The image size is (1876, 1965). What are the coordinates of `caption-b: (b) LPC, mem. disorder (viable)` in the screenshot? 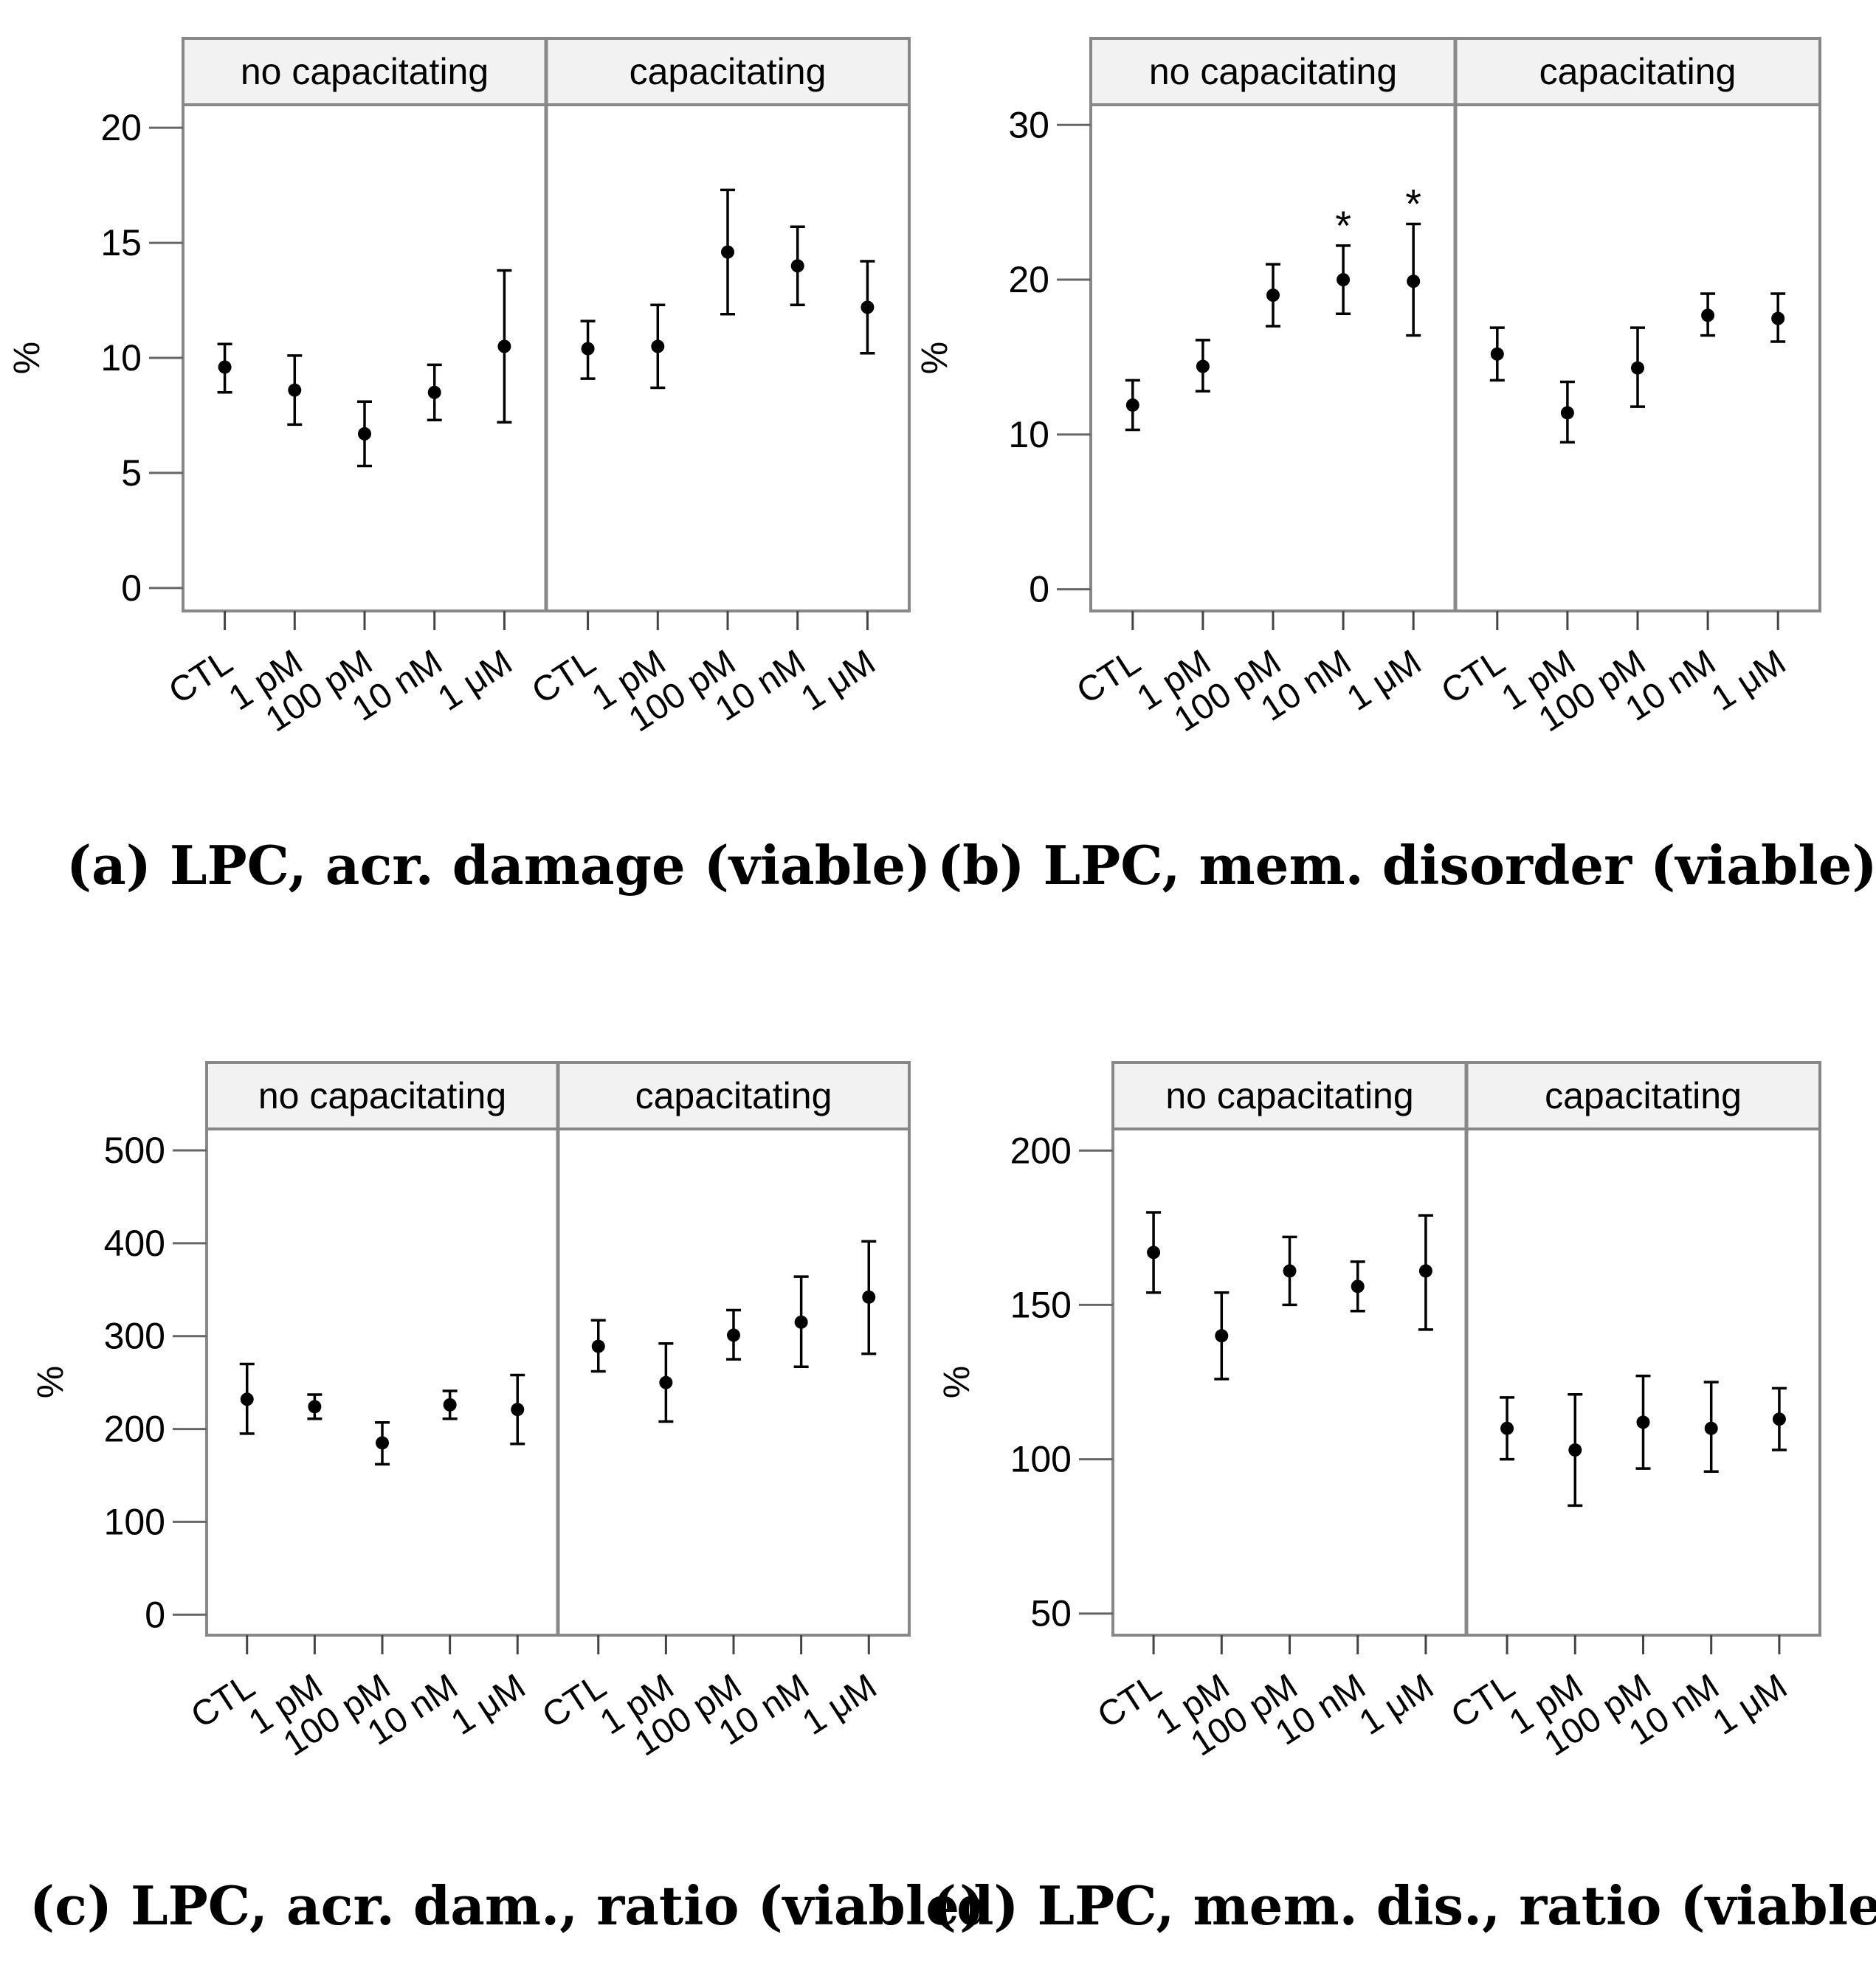 It's located at (1406, 865).